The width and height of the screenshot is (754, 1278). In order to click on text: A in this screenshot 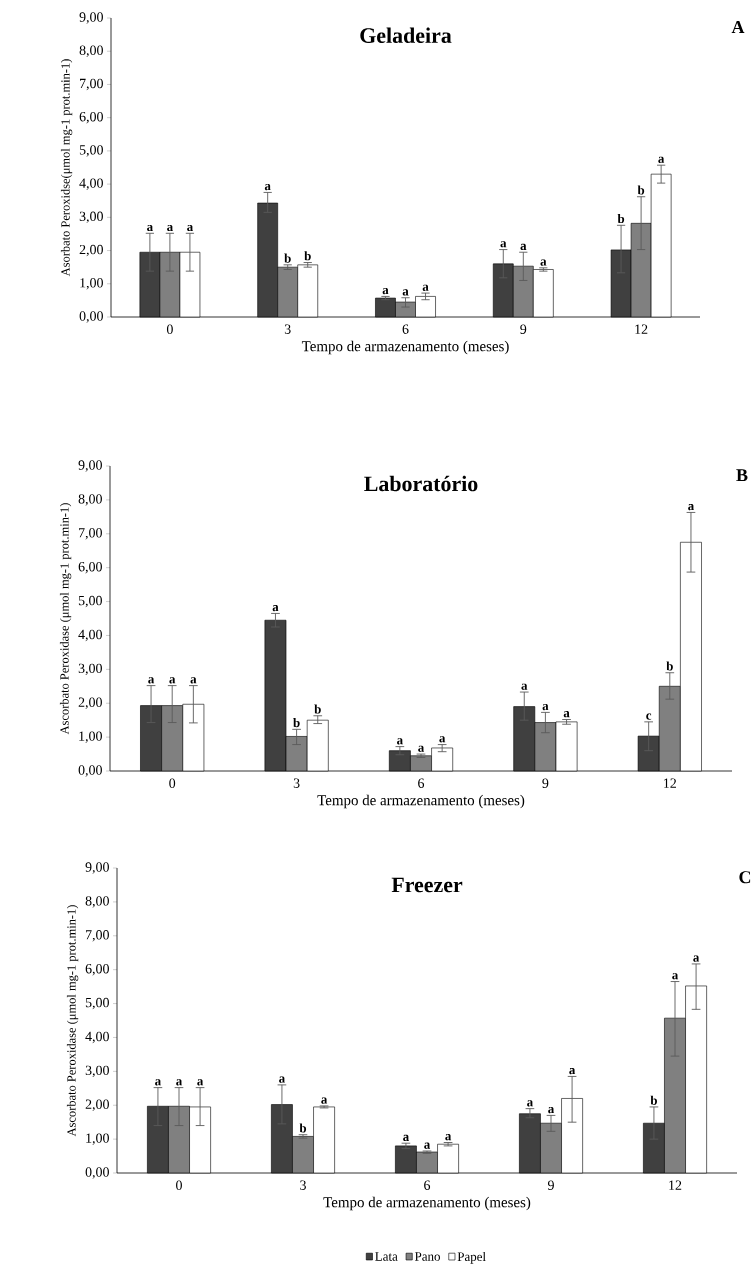, I will do `click(738, 27)`.